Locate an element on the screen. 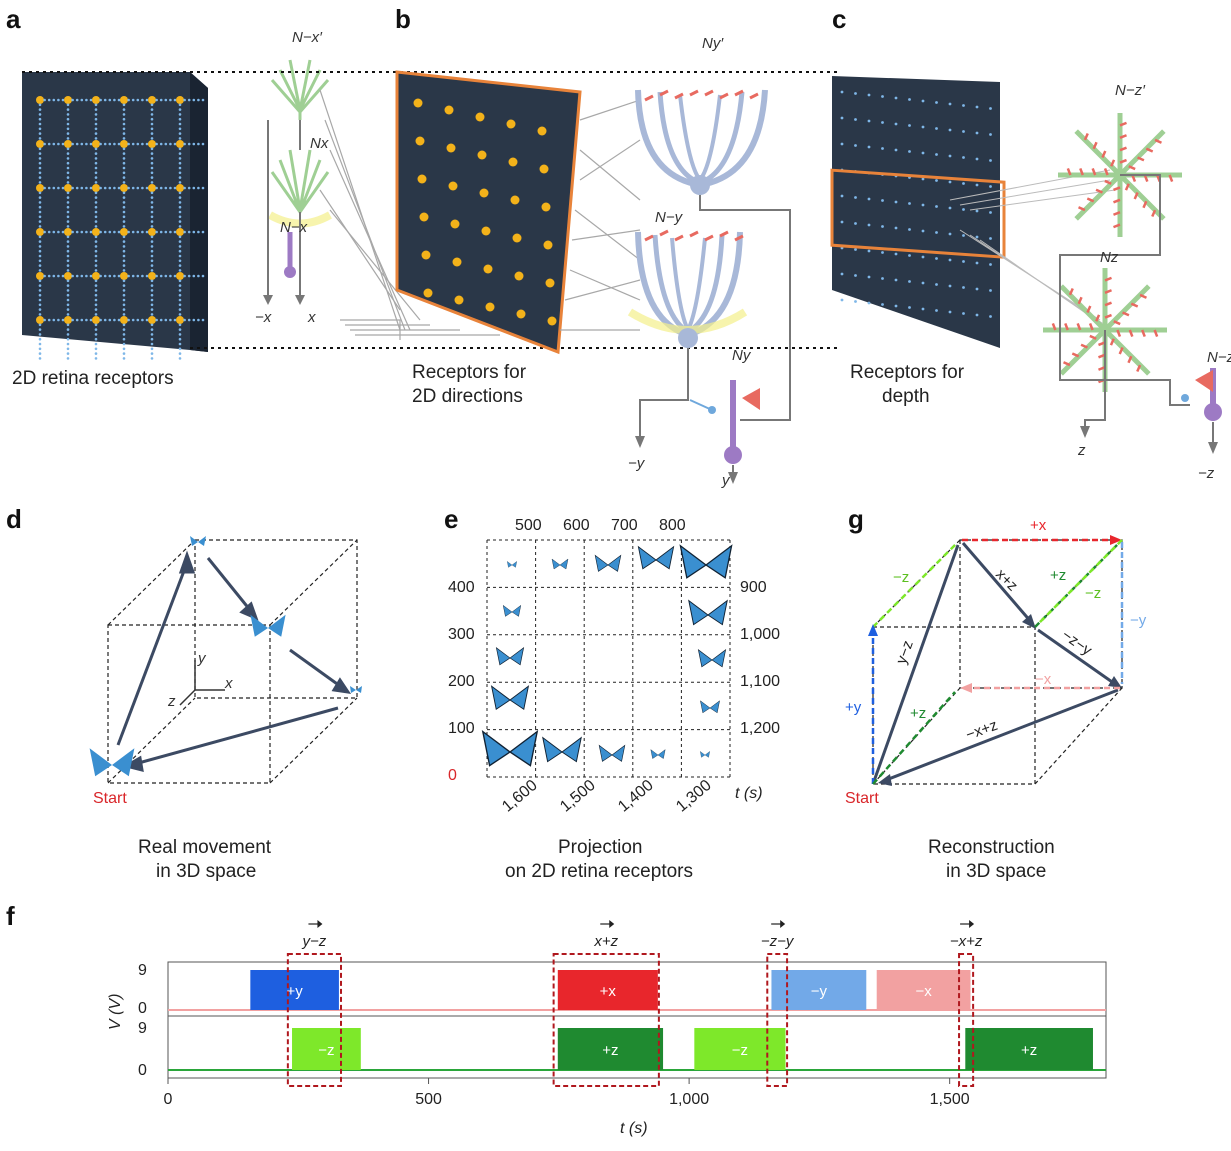 The height and width of the screenshot is (1151, 1231). bar-top-label-0: +y is located at coordinates (294, 991).